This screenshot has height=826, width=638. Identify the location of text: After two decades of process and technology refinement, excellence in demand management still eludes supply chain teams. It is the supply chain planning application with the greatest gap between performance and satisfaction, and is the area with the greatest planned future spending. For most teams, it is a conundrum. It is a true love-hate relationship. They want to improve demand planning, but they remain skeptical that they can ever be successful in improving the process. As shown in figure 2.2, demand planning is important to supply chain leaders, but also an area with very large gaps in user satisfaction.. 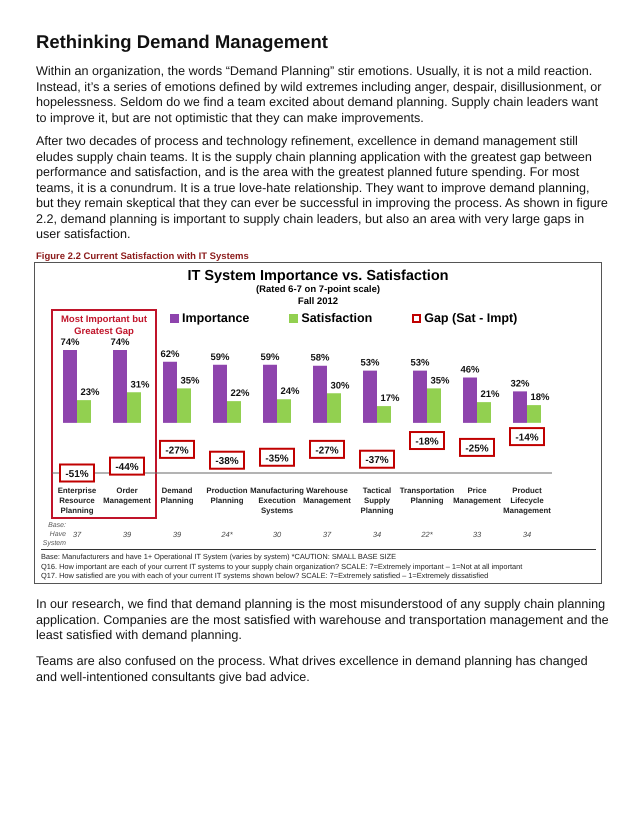
(322, 188).